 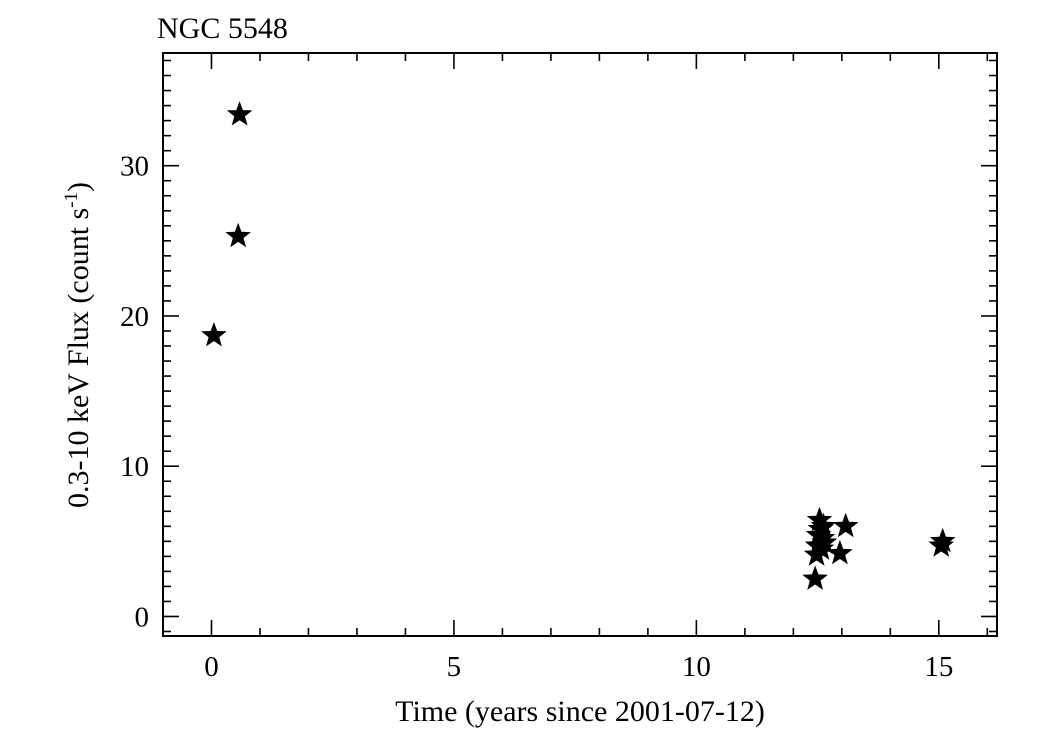 I want to click on x-tick-label: 10, so click(x=696, y=667).